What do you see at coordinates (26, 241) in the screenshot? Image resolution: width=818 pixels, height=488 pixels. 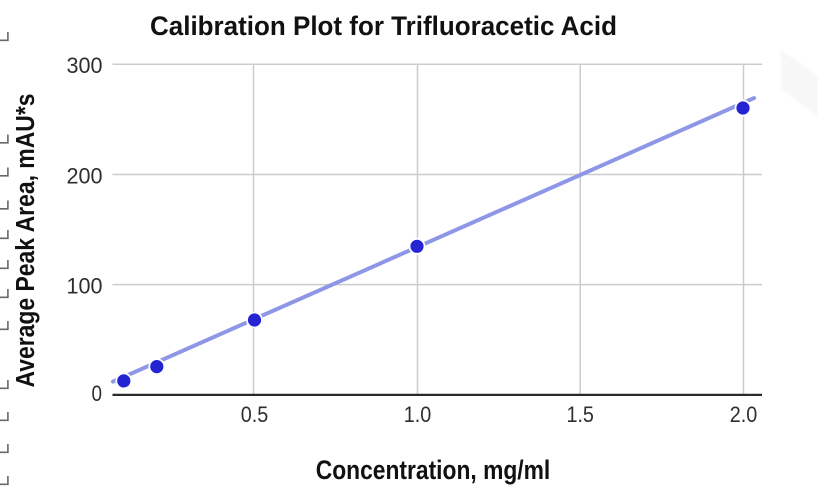 I see `svg-text: Average Peak Area, mAU*s` at bounding box center [26, 241].